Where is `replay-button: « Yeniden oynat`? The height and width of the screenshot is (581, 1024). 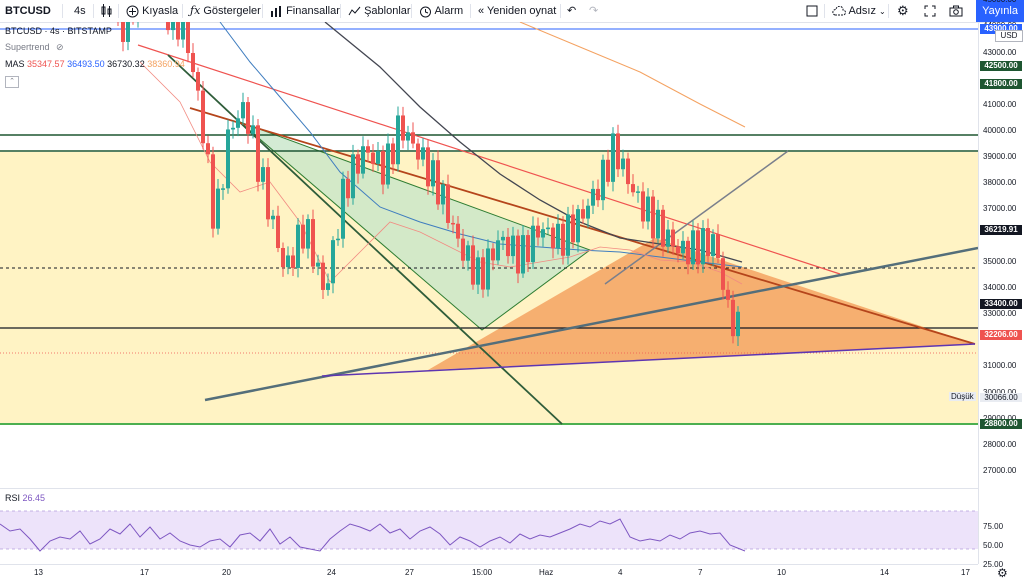
replay-button: « Yeniden oynat is located at coordinates (517, 11).